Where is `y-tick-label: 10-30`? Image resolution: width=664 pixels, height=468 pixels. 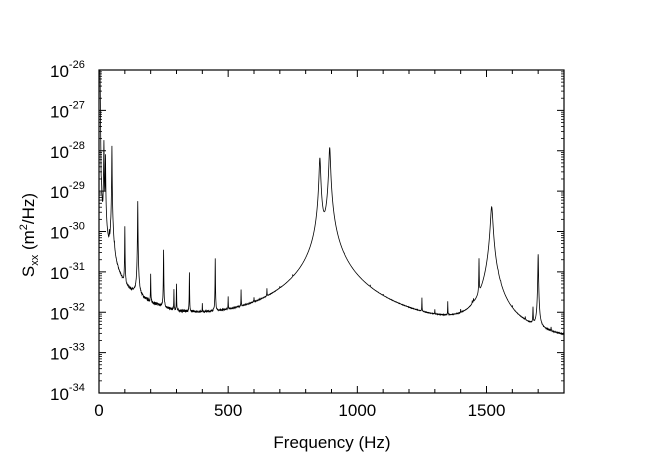
y-tick-label: 10-30 is located at coordinates (67, 232).